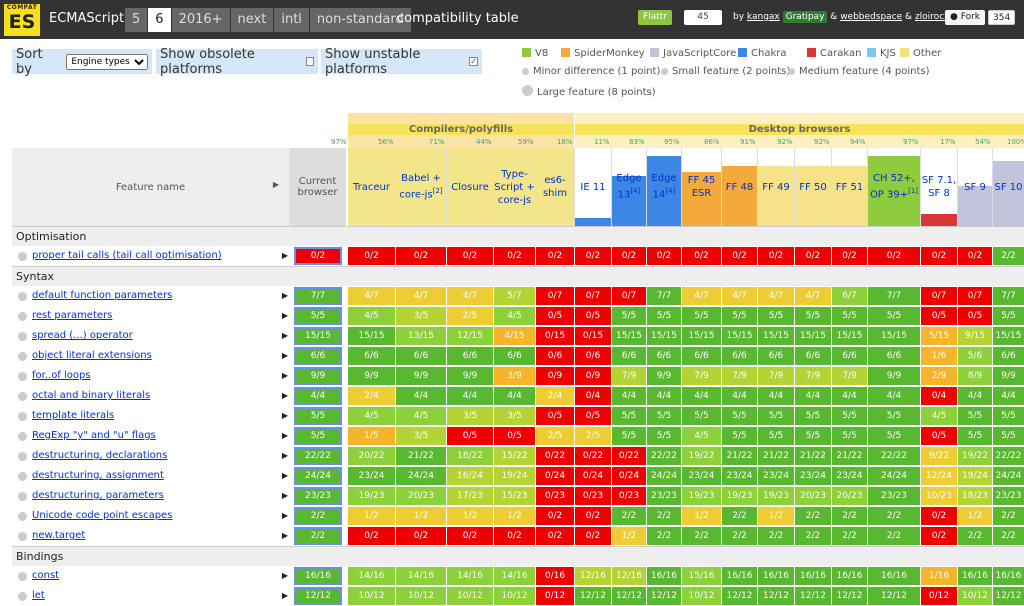 Image resolution: width=1024 pixels, height=606 pixels. Describe the element at coordinates (593, 436) in the screenshot. I see `support-cell: 2/5` at that location.